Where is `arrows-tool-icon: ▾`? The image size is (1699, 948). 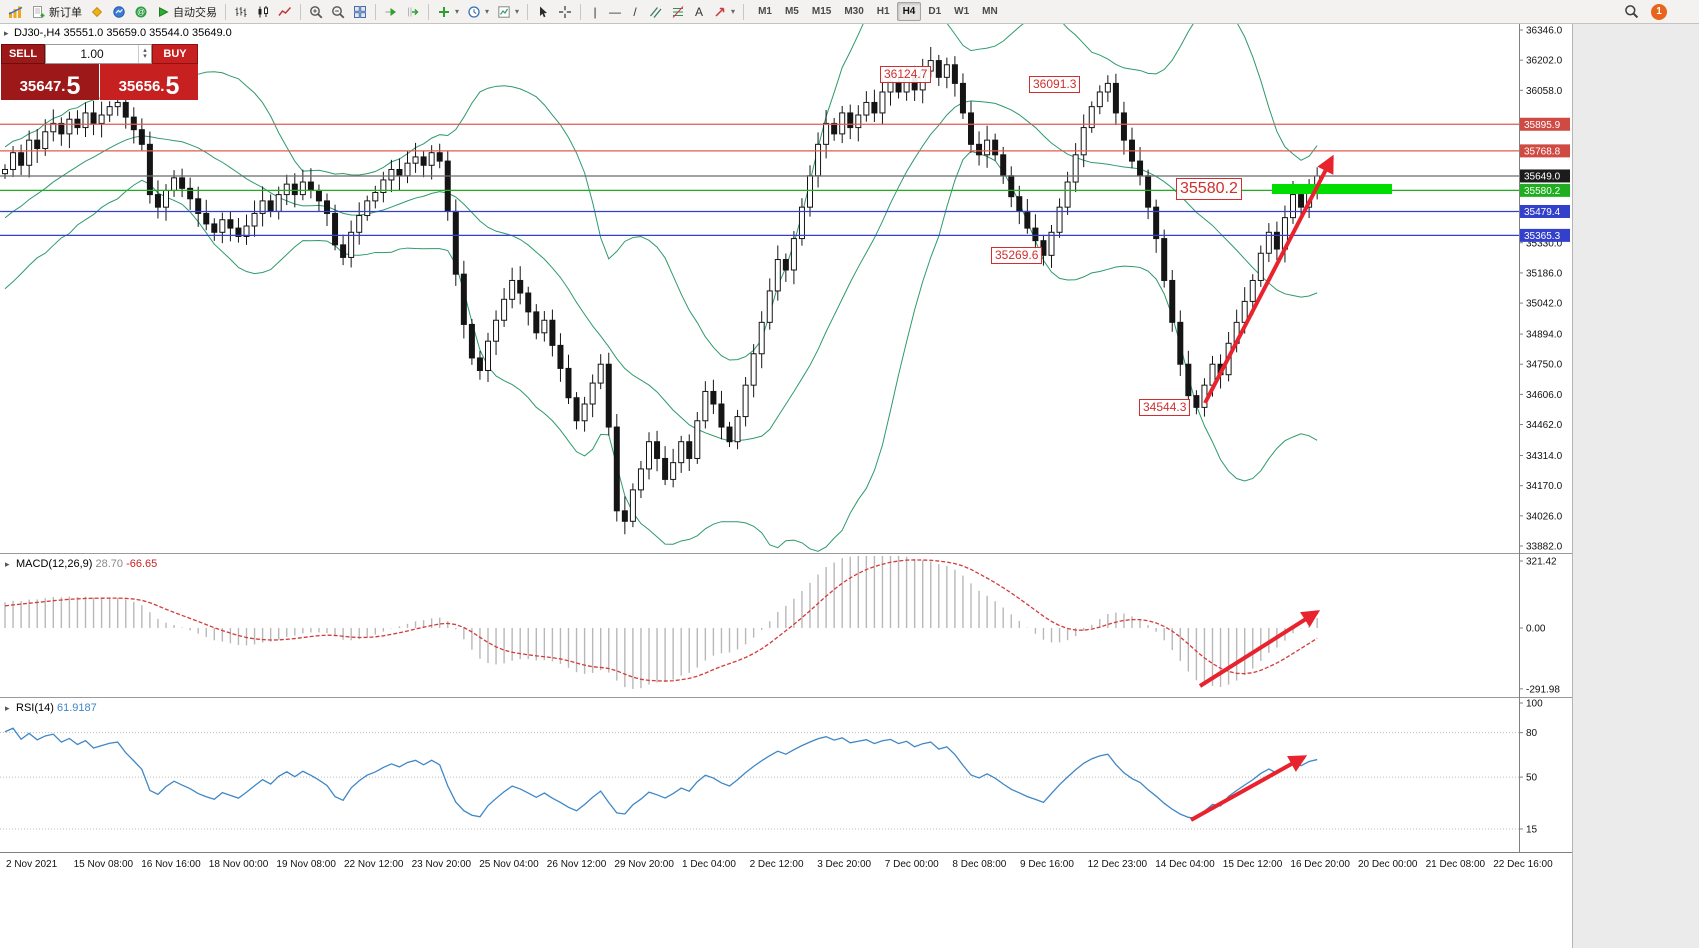
arrows-tool-icon: ▾ is located at coordinates (724, 12).